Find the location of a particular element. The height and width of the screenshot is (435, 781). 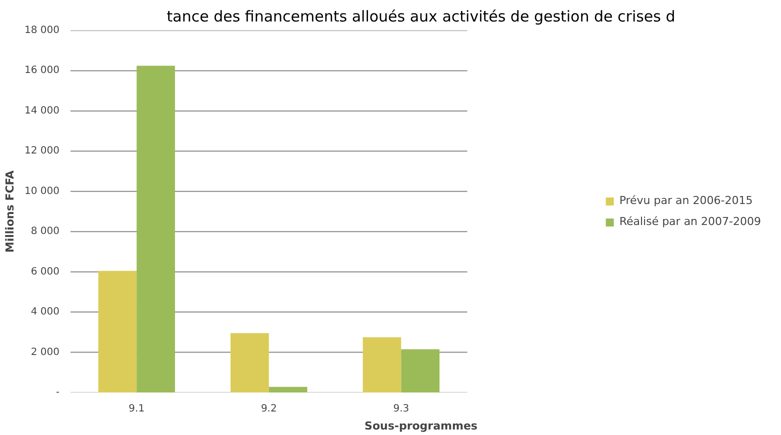

x-tick-label: 9.2 is located at coordinates (268, 409).